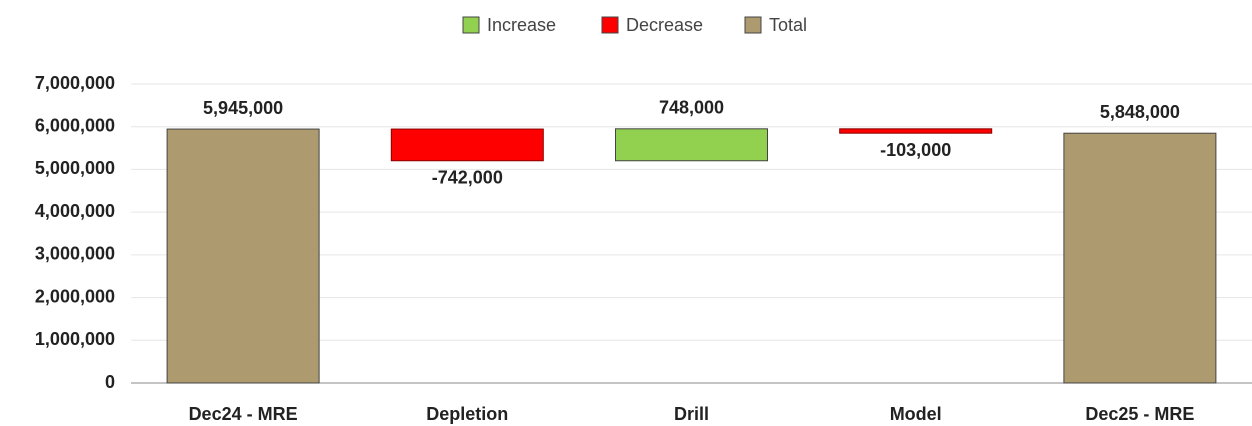  I want to click on x-tick-label: Drill, so click(691, 414).